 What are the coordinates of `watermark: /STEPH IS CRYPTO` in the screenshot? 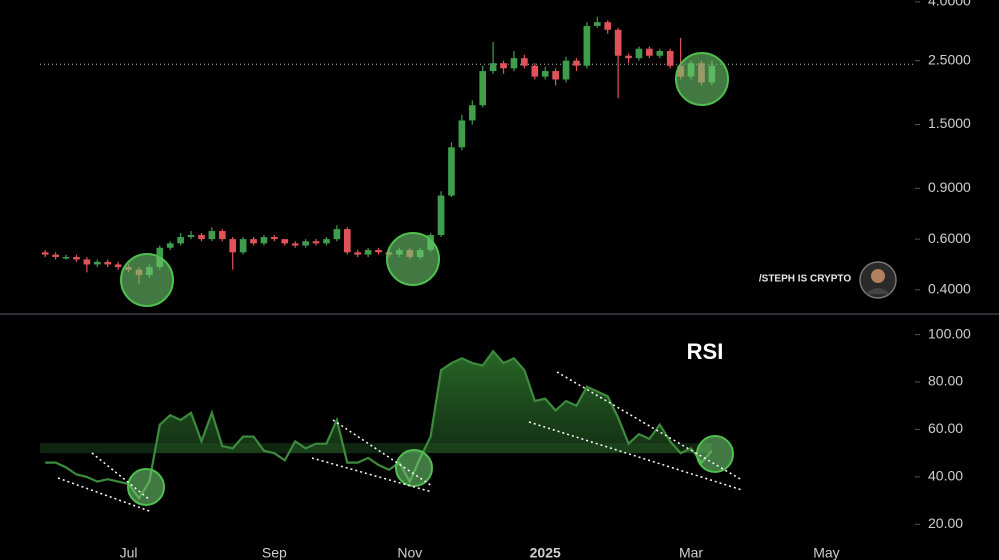 It's located at (805, 279).